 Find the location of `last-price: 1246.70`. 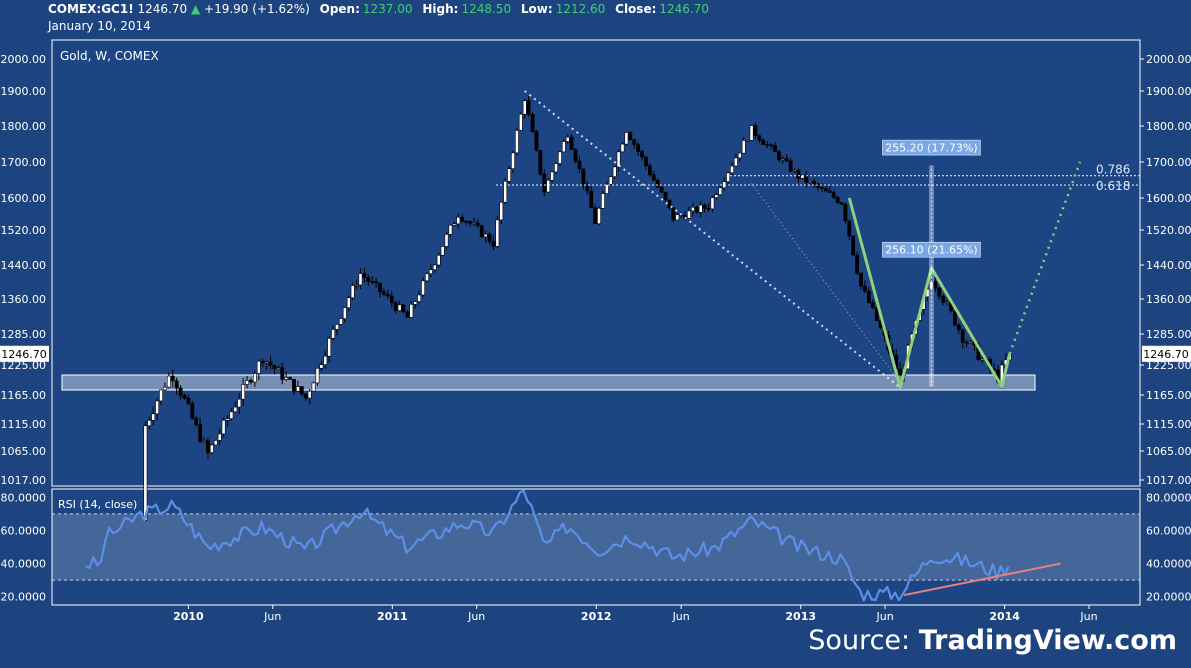

last-price: 1246.70 is located at coordinates (162, 9).